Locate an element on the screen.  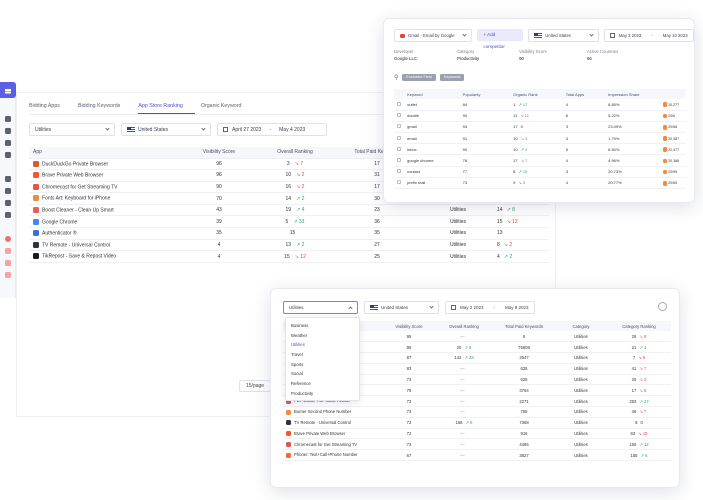
dropdown-option-weather: Weather is located at coordinates (299, 335).